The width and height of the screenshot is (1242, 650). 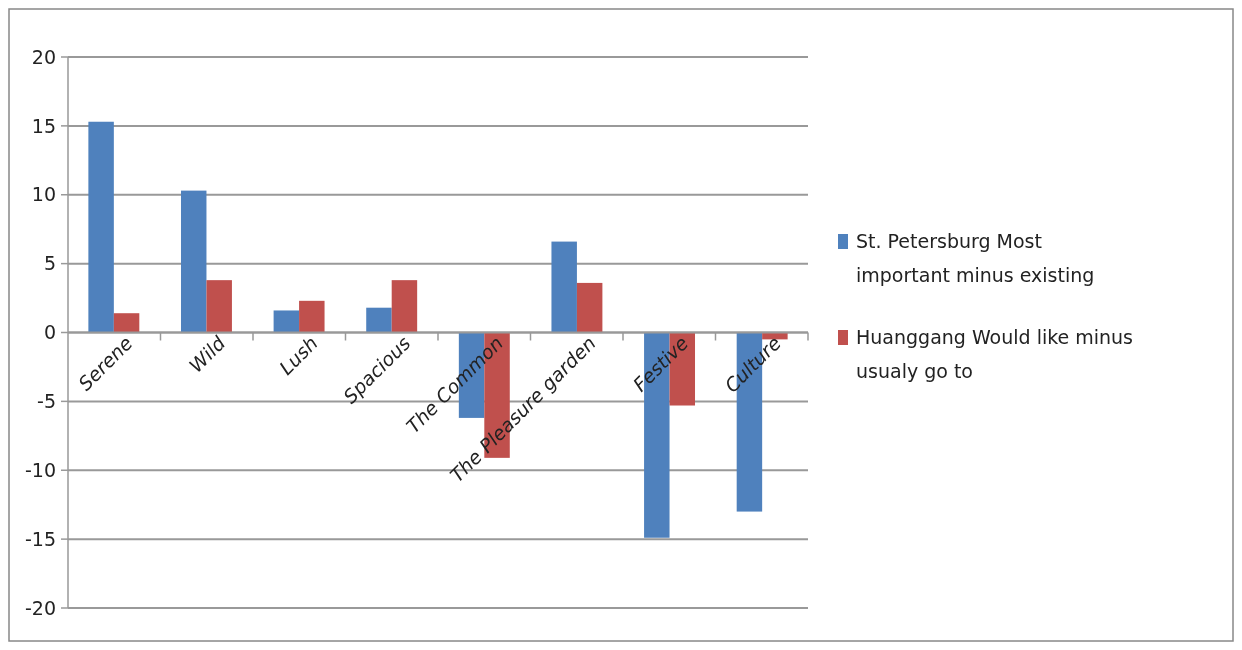 I want to click on y-tick-label: 20, so click(x=43, y=56).